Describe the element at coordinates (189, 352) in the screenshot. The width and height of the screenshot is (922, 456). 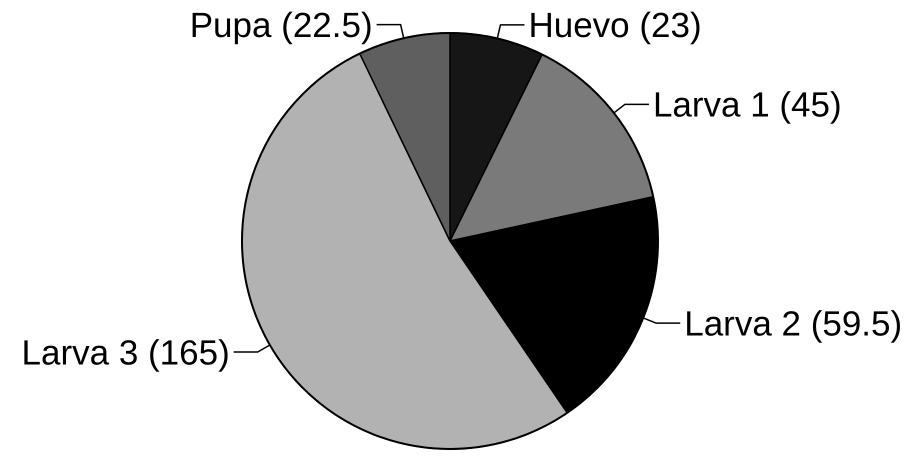
I see `data-label: (165)` at that location.